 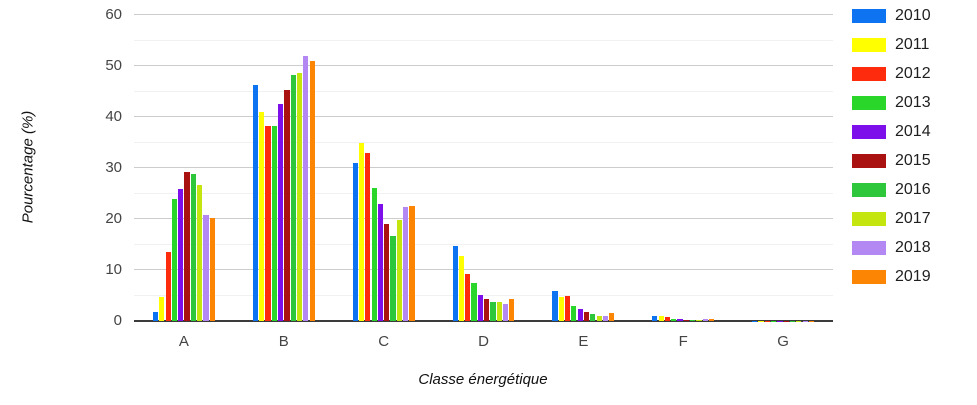 What do you see at coordinates (293, 197) in the screenshot?
I see `bar-B-2016` at bounding box center [293, 197].